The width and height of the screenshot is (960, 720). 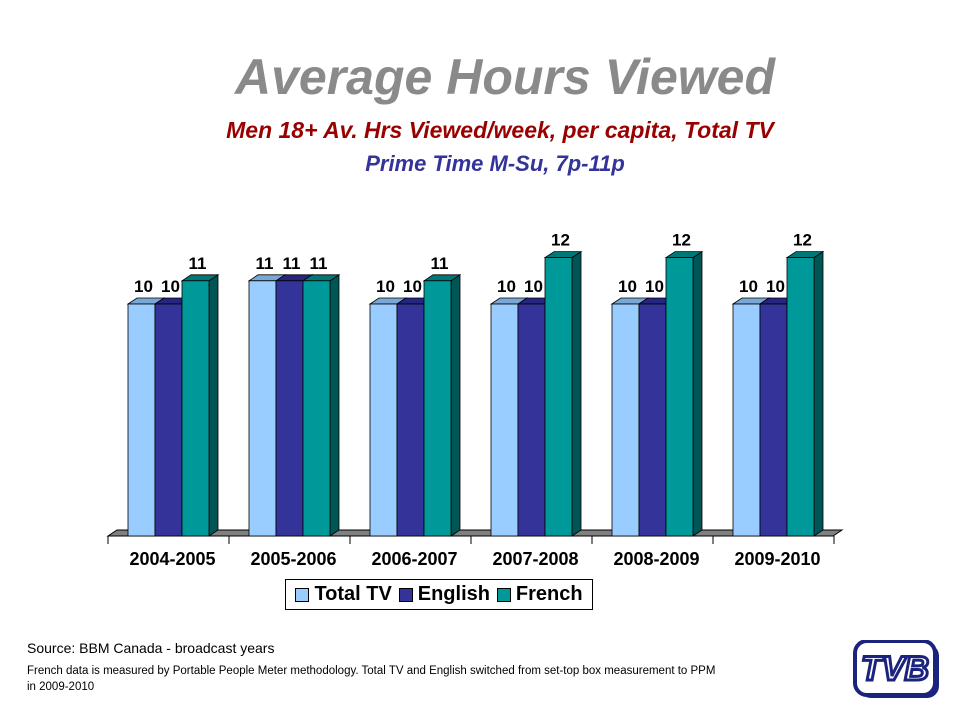 I want to click on x-tick-label: 2008-2009, so click(x=656, y=559).